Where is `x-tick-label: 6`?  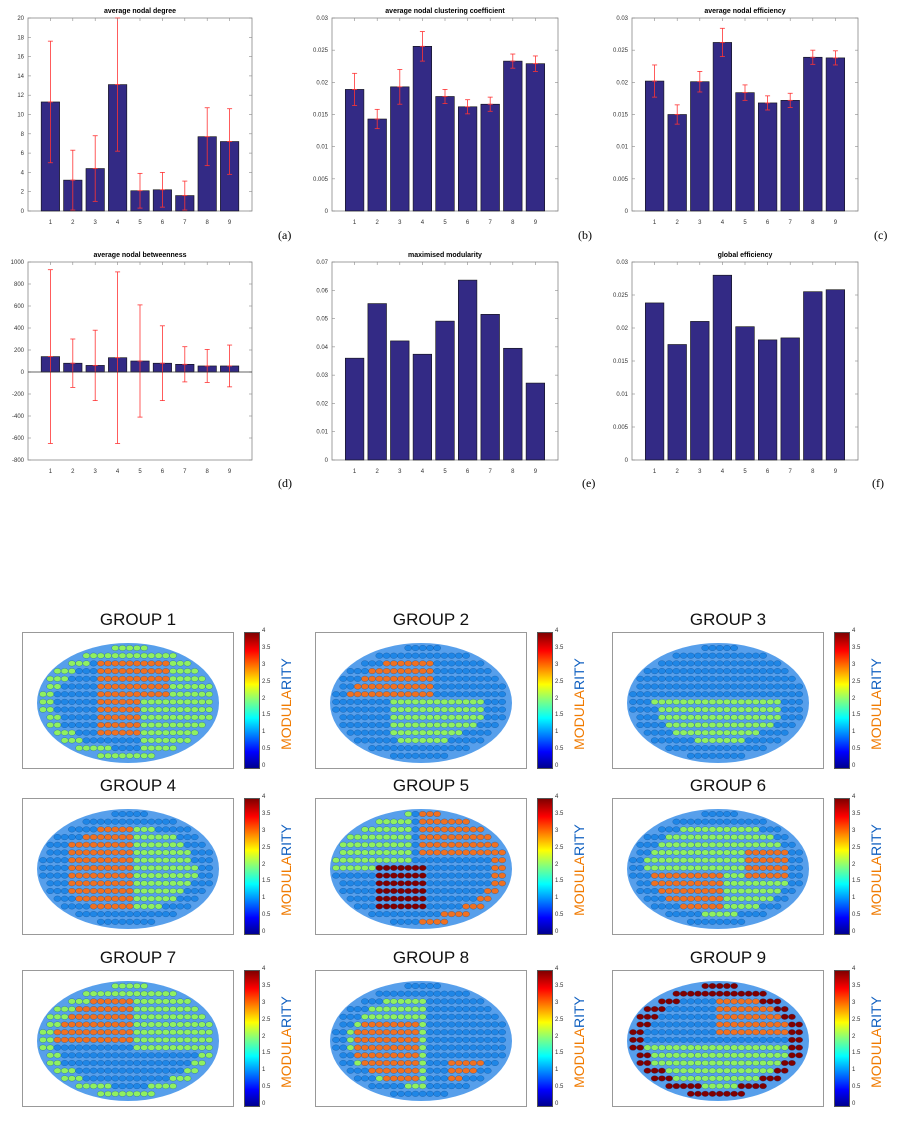 x-tick-label: 6 is located at coordinates (468, 472).